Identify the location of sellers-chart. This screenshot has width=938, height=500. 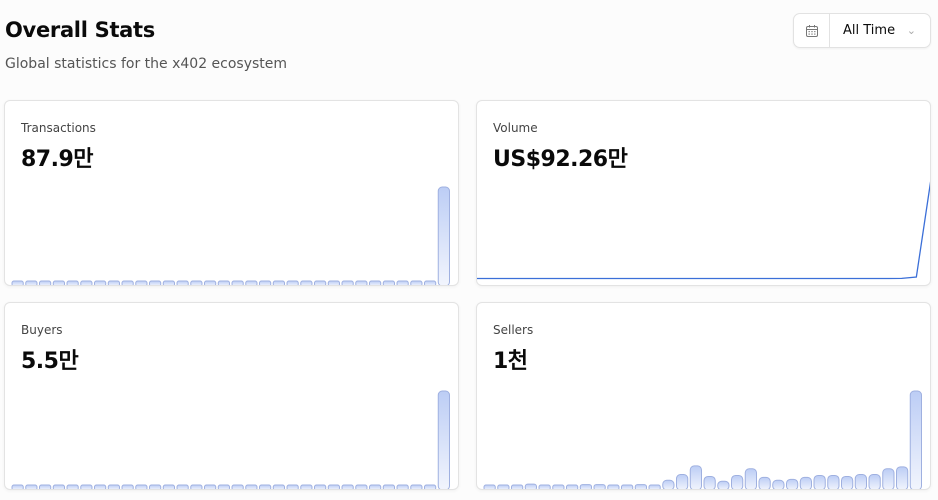
(702, 439).